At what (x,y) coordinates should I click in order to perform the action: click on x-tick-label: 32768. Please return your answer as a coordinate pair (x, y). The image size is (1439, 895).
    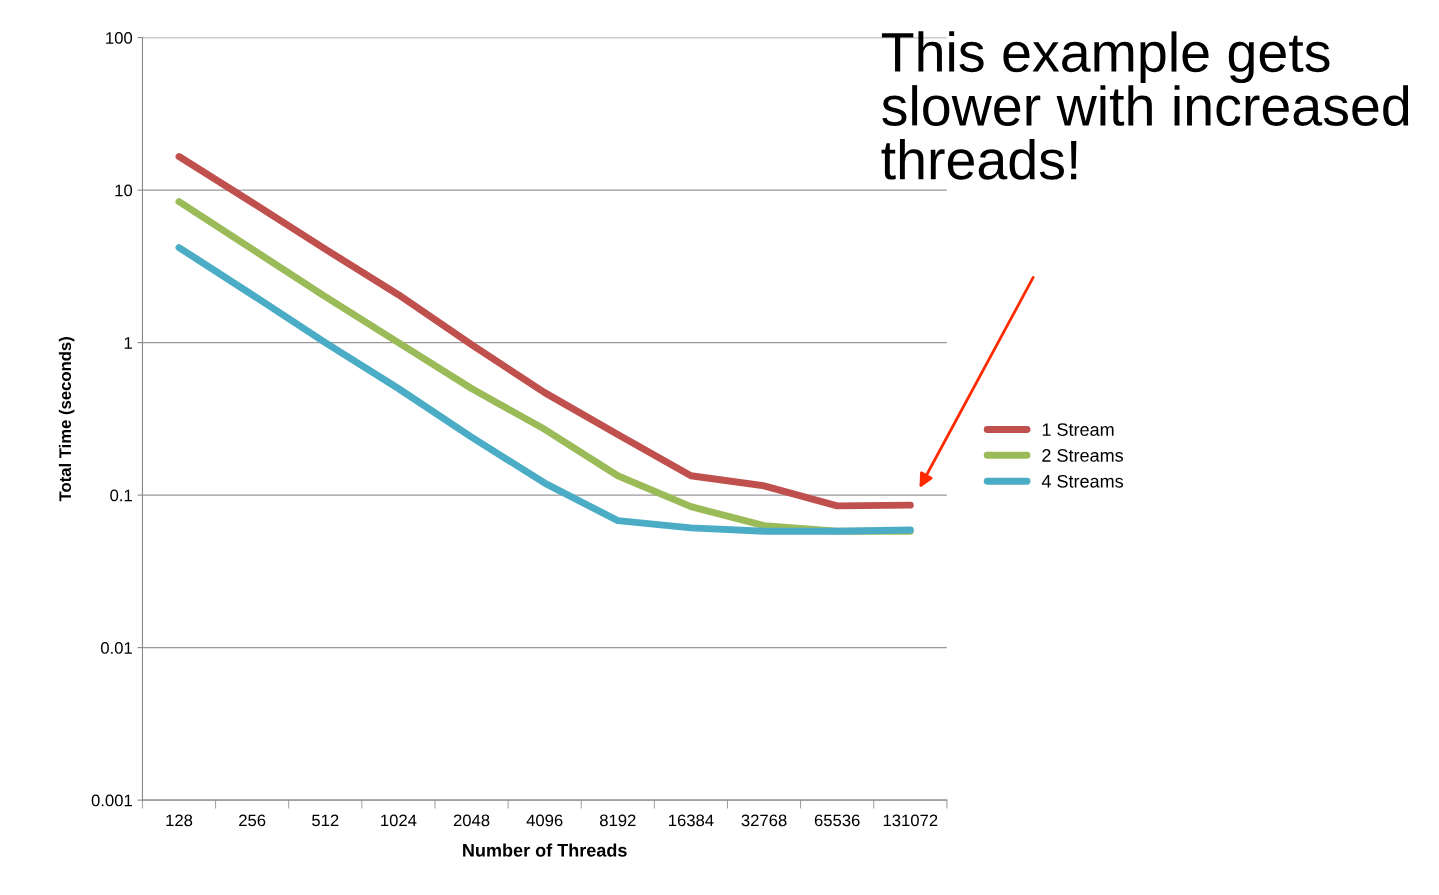
    Looking at the image, I should click on (764, 820).